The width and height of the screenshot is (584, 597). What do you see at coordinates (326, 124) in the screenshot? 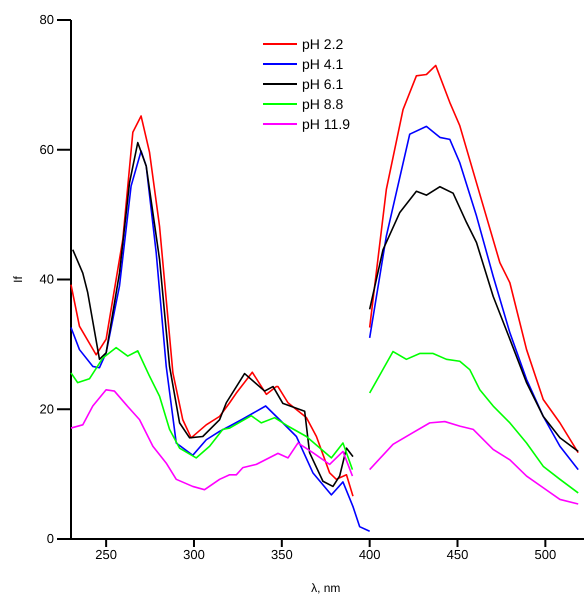
I see `legend-label: pH 11.9` at bounding box center [326, 124].